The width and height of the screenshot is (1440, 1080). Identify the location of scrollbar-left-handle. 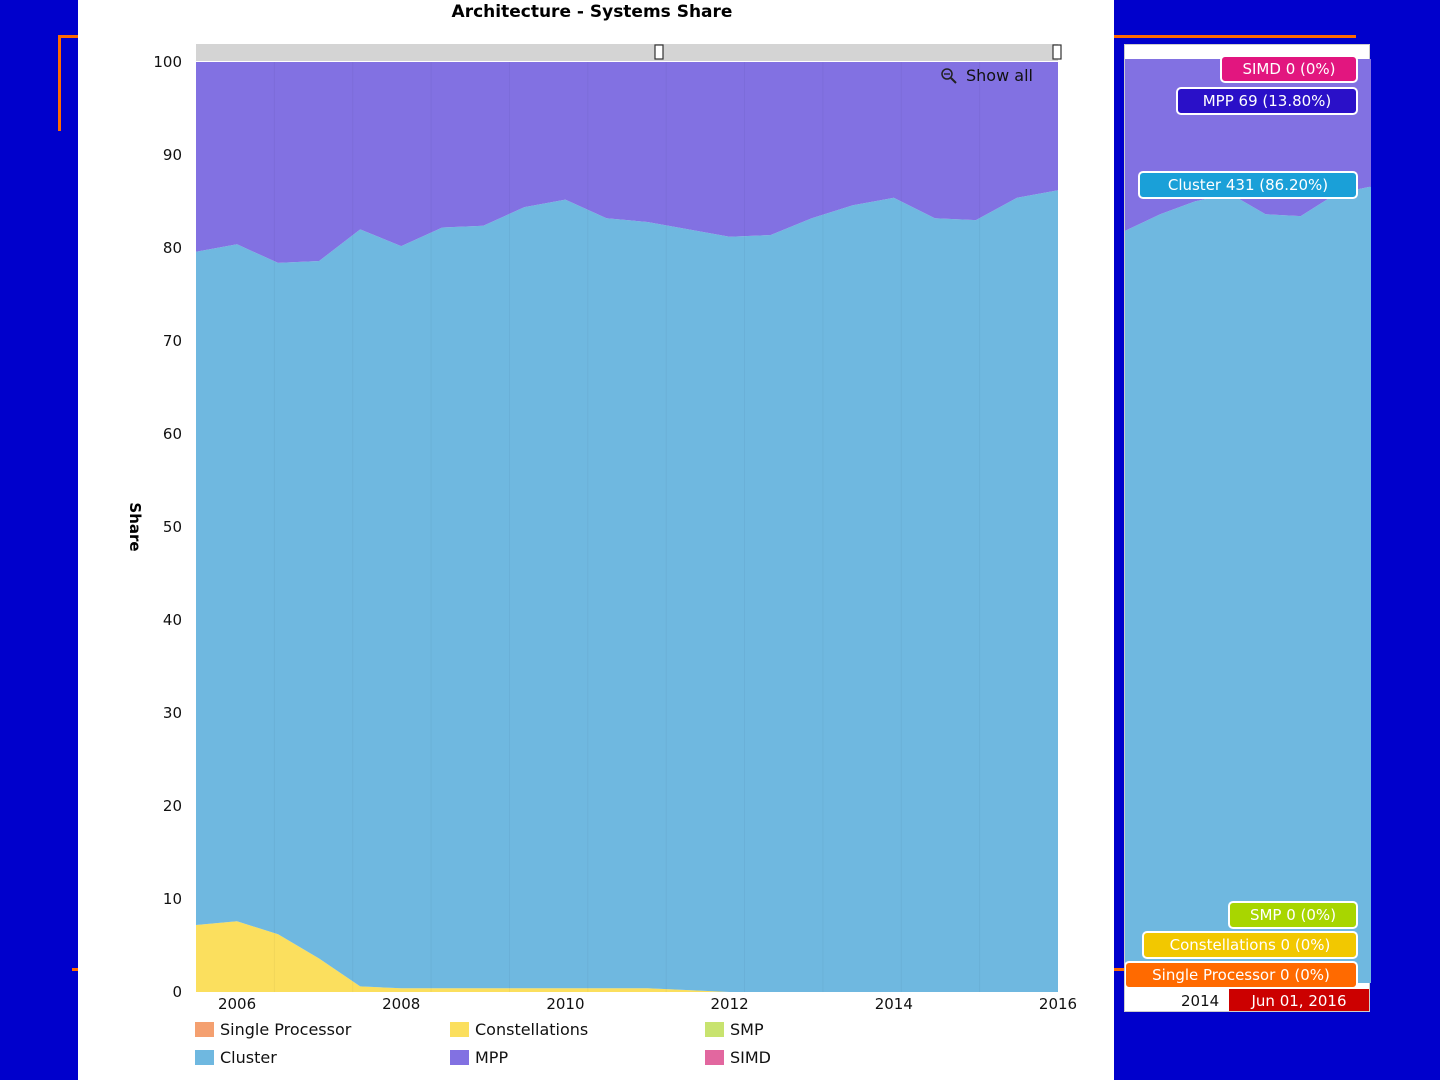
(659, 52).